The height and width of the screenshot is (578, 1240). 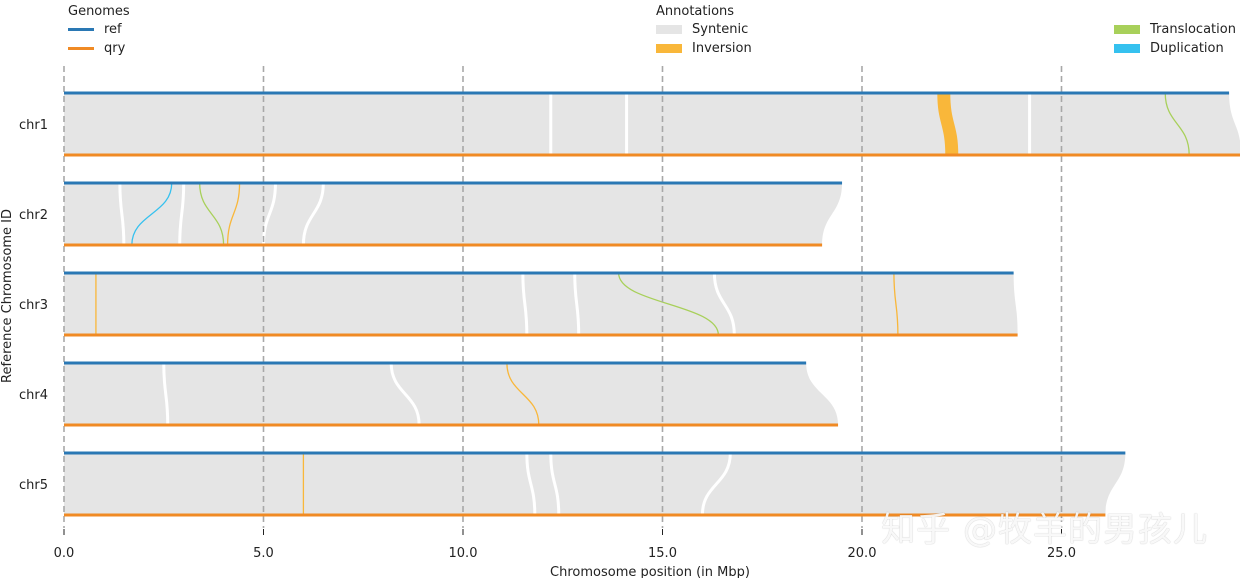 I want to click on legend-syntenic-swatch, so click(x=669, y=29).